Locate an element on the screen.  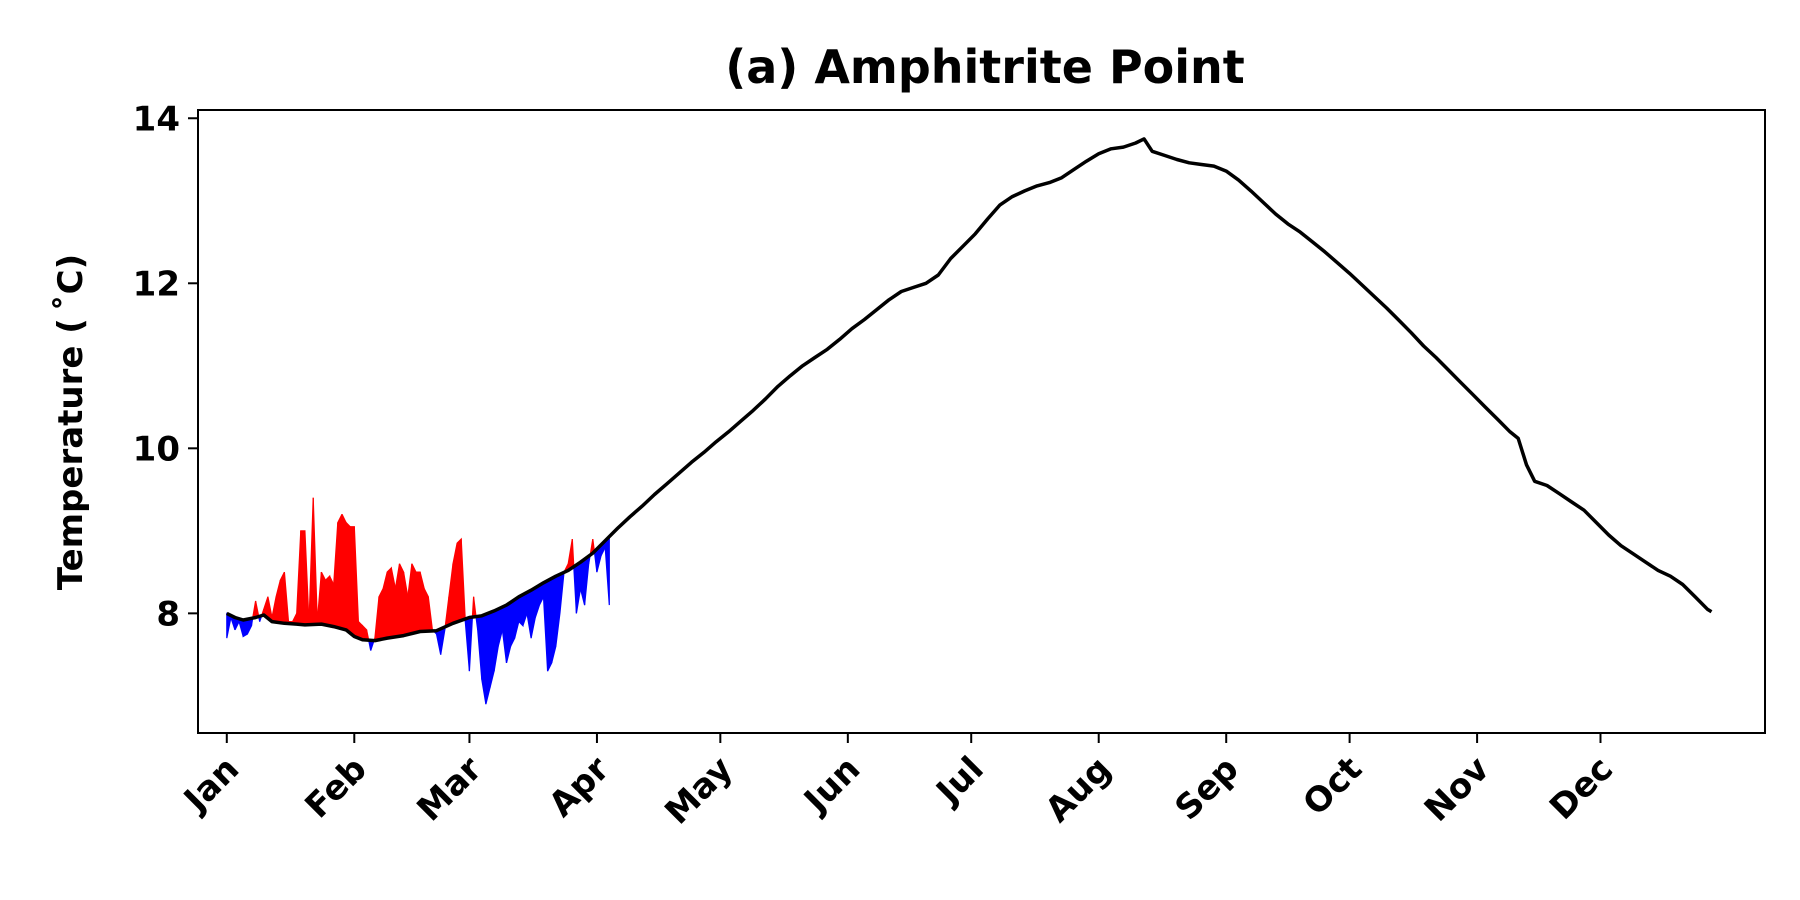
x-tick-label: Apr is located at coordinates (579, 787).